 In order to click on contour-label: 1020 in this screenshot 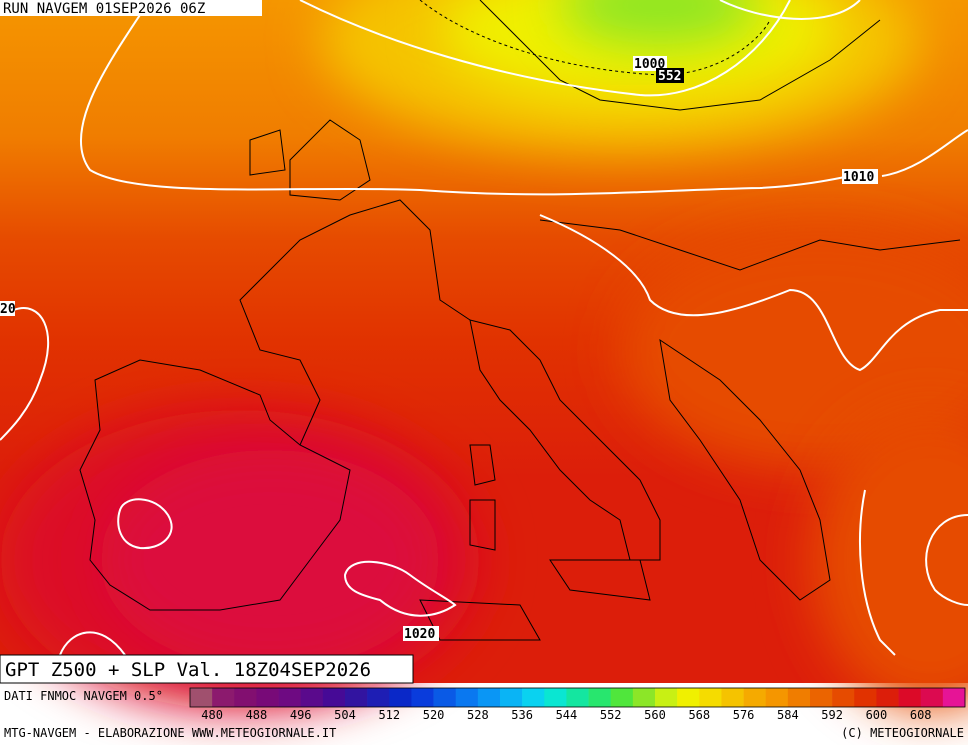, I will do `click(419, 634)`.